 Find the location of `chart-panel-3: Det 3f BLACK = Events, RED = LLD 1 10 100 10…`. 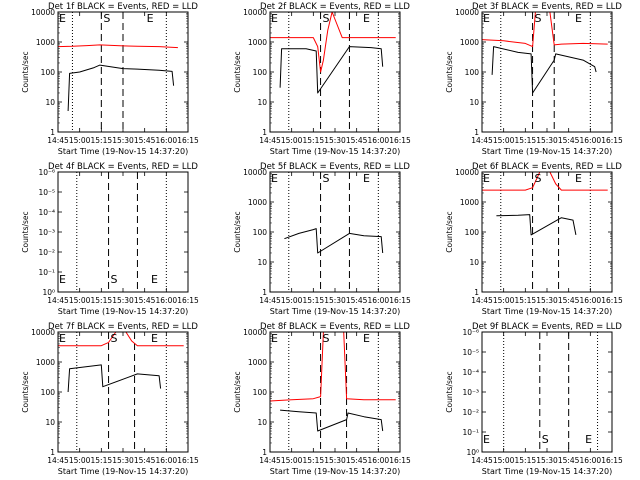

chart-panel-3: Det 3f BLACK = Events, RED = LLD 1 10 100 10… is located at coordinates (534, 79).